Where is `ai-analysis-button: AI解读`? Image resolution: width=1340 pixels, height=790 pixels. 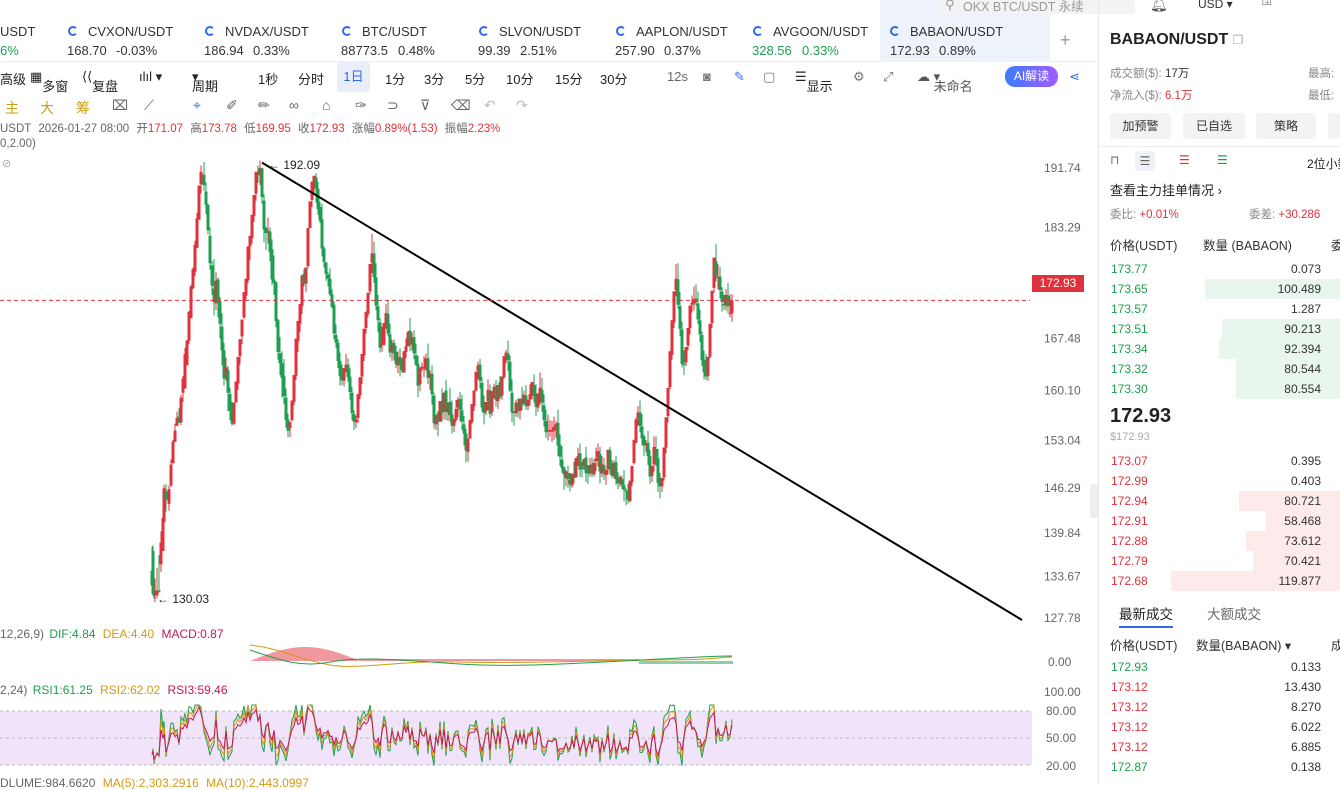 ai-analysis-button: AI解读 is located at coordinates (1031, 76).